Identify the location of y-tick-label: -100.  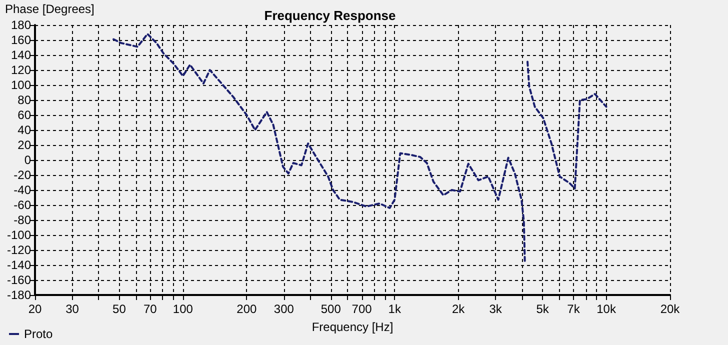
(19, 235).